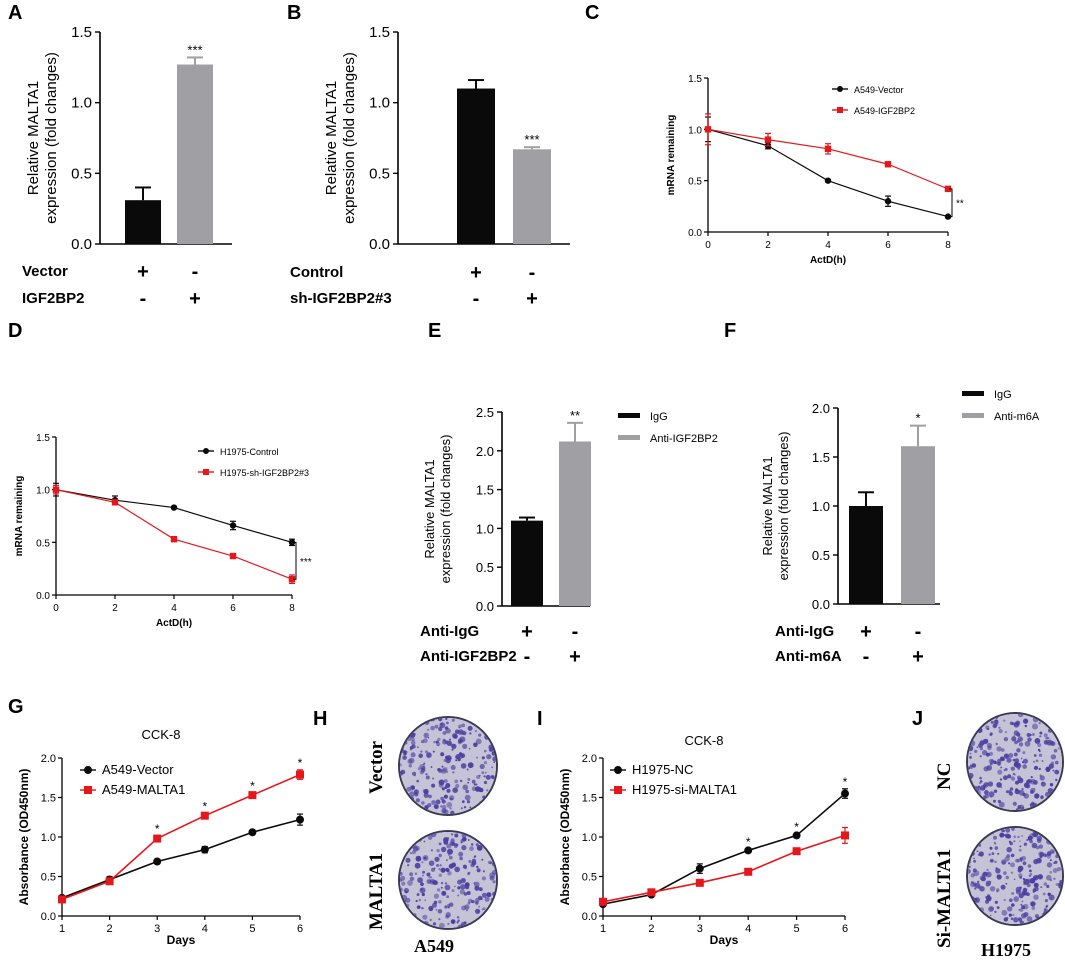  Describe the element at coordinates (81, 32) in the screenshot. I see `chart-a-ytick-label: 1.5` at that location.